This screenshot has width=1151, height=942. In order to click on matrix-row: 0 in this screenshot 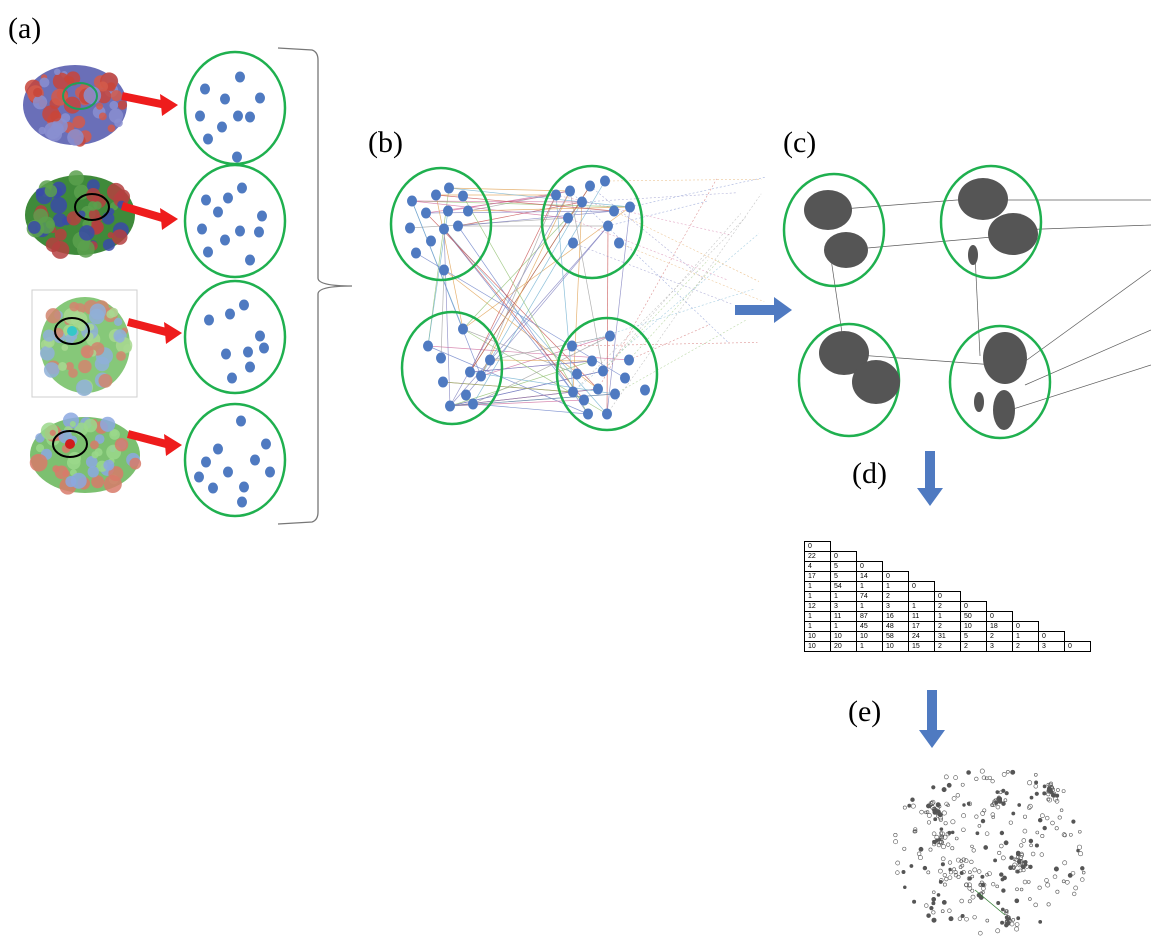, I will do `click(947, 546)`.